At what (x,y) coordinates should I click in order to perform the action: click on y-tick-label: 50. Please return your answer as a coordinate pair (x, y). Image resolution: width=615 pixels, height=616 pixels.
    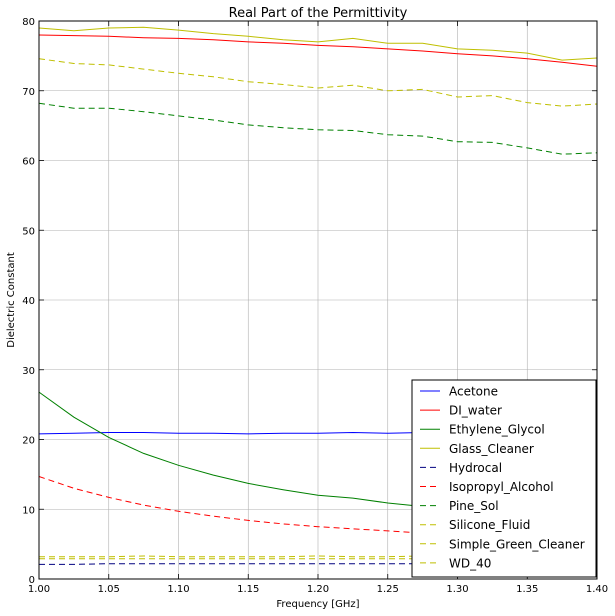
    Looking at the image, I should click on (28, 231).